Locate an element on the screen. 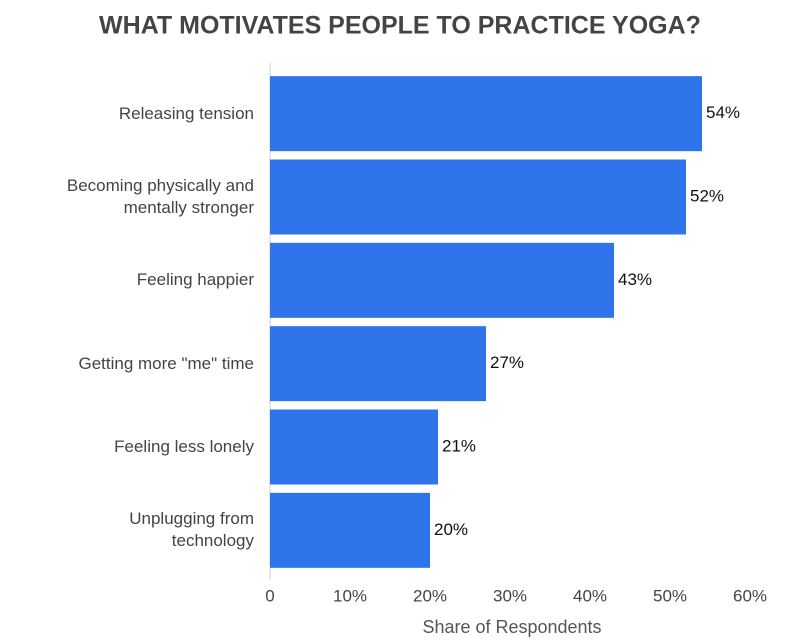  y-tick-label: Releasing tension is located at coordinates (186, 113).